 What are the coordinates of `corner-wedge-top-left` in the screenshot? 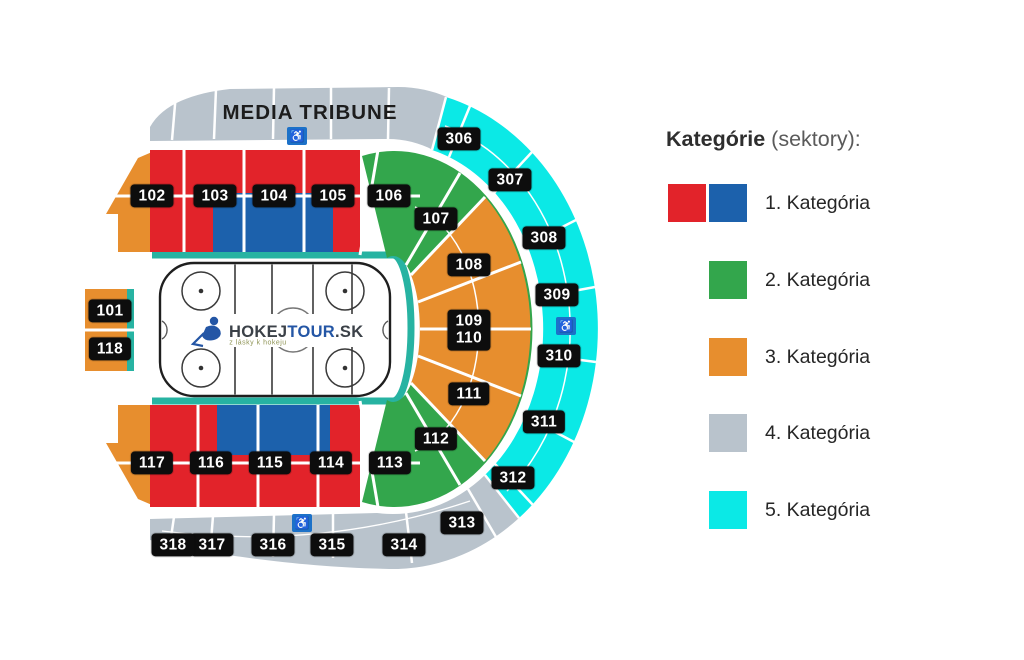 It's located at (129, 202).